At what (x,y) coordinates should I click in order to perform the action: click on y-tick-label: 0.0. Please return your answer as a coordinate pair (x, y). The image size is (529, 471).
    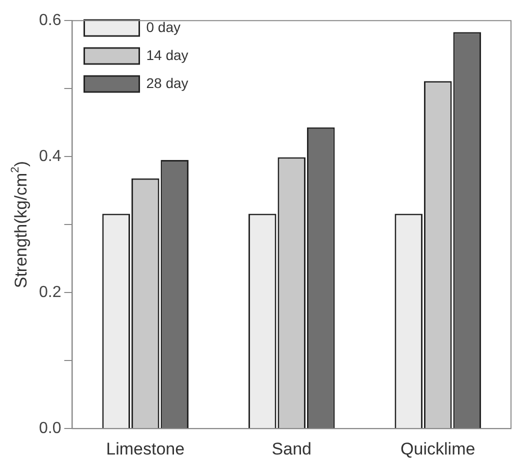
    Looking at the image, I should click on (50, 429).